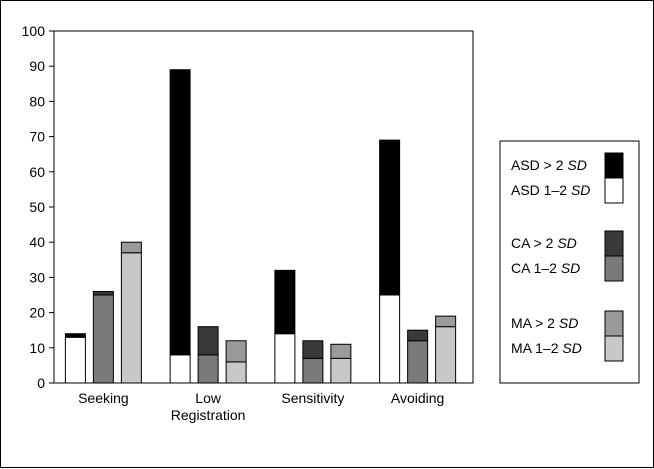 Image resolution: width=654 pixels, height=469 pixels. Describe the element at coordinates (236, 351) in the screenshot. I see `bar-low-registration-ma-2-sd` at that location.